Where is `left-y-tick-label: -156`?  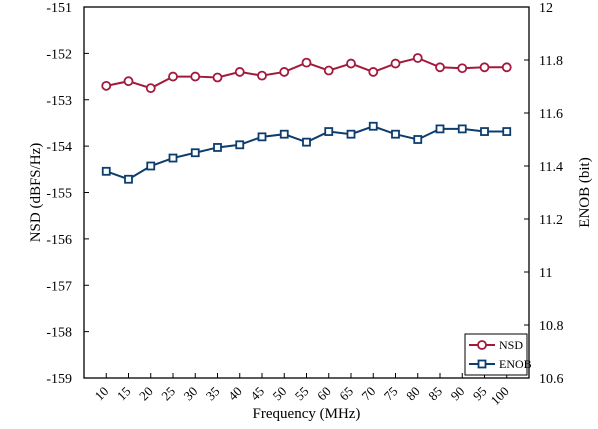 left-y-tick-label: -156 is located at coordinates (59, 240).